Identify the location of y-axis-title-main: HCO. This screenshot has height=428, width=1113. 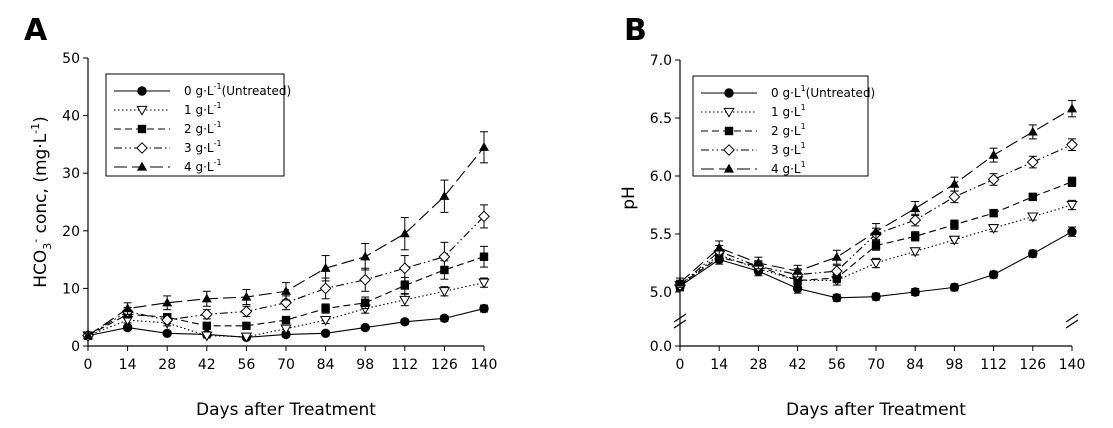
(41, 269).